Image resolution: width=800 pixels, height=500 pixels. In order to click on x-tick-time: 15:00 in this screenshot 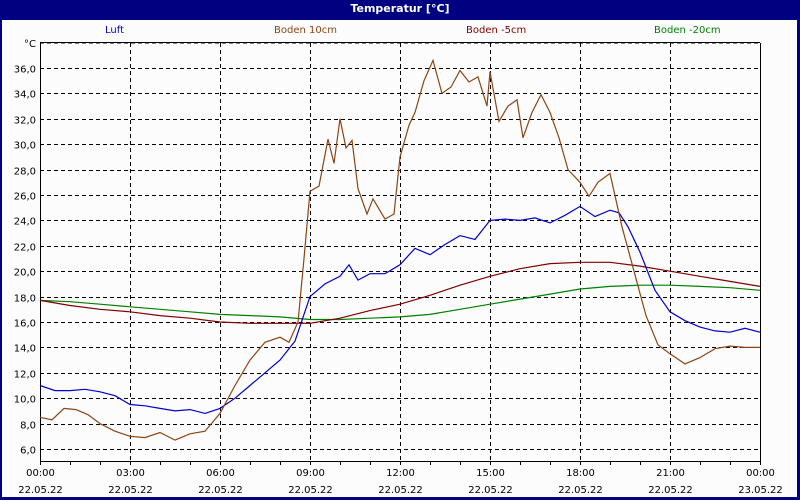, I will do `click(490, 473)`.